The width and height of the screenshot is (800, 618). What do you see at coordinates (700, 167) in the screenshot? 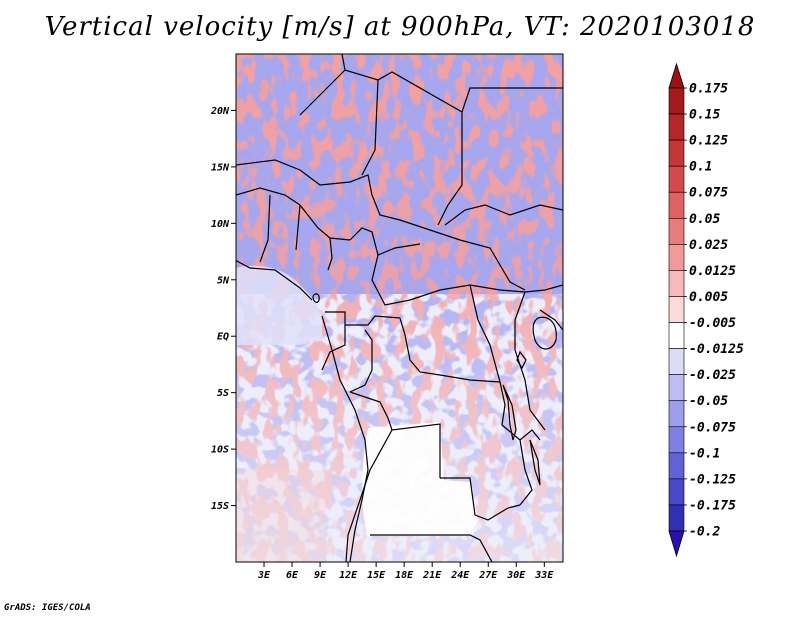
I see `colorbar-label: 0.1` at bounding box center [700, 167].